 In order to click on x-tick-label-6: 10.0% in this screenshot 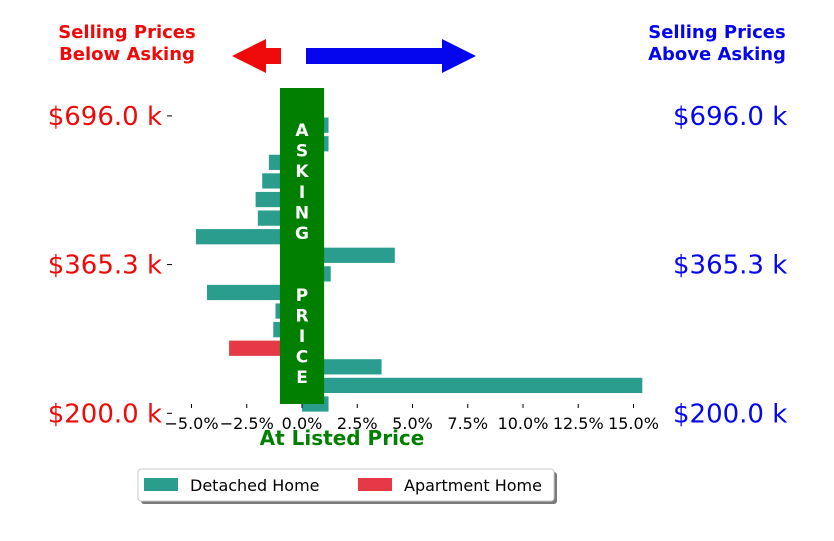, I will do `click(523, 423)`.